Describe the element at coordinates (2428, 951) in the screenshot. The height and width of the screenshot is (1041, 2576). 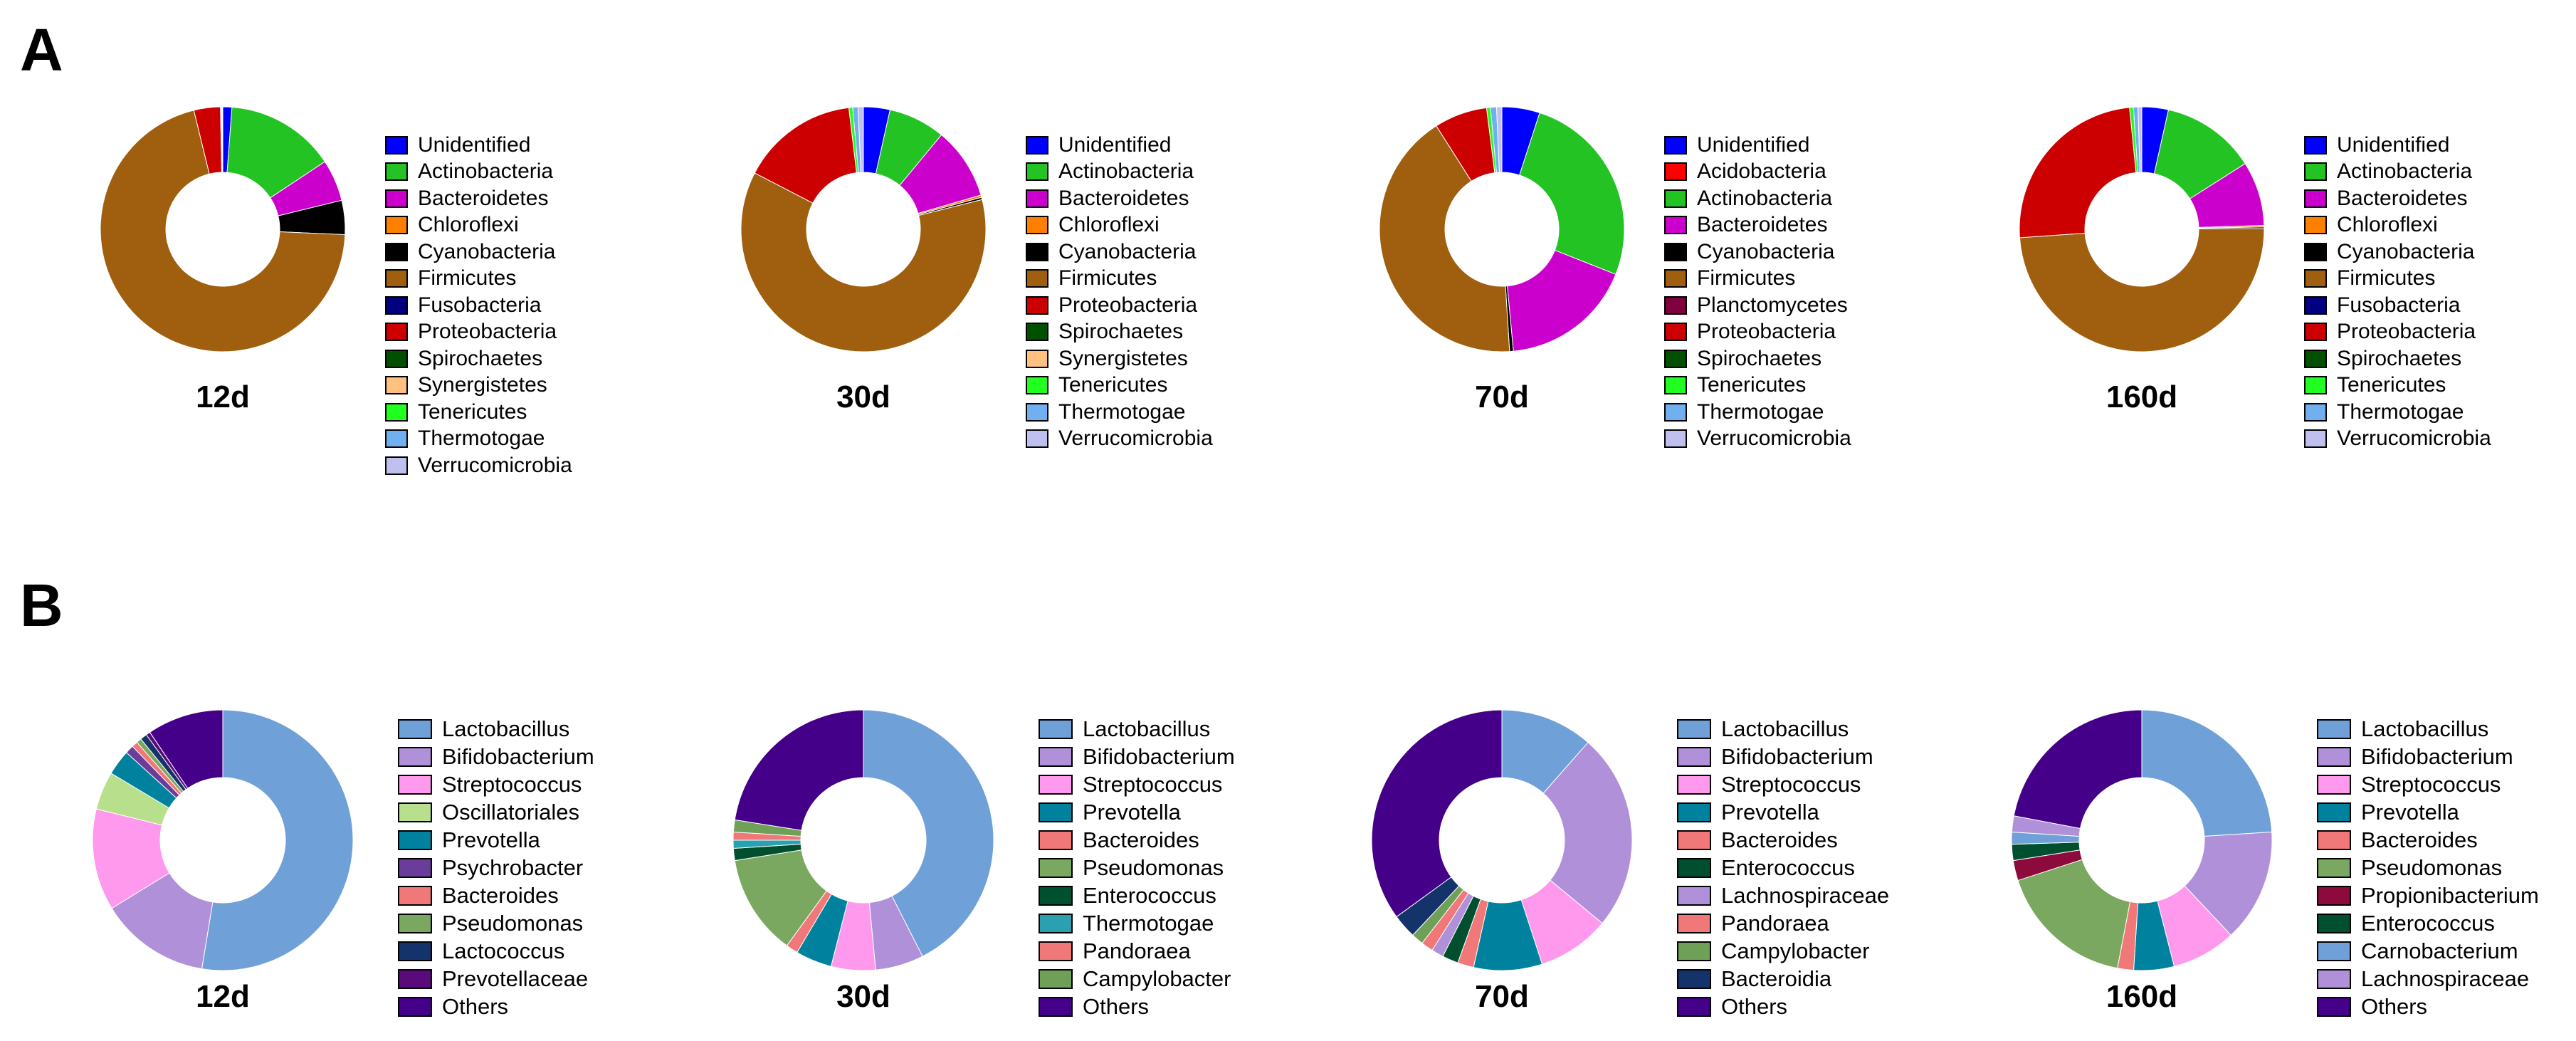
I see `legend-item: Carnobacterium` at that location.